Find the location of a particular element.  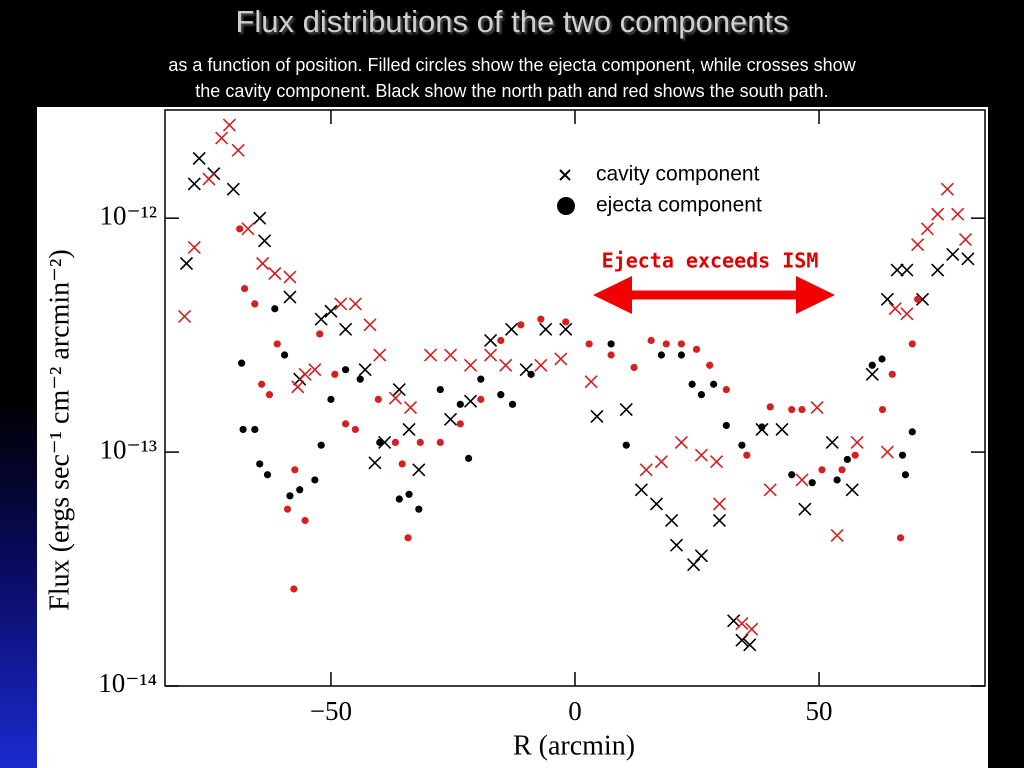

x-tick-label: −50 is located at coordinates (331, 711).